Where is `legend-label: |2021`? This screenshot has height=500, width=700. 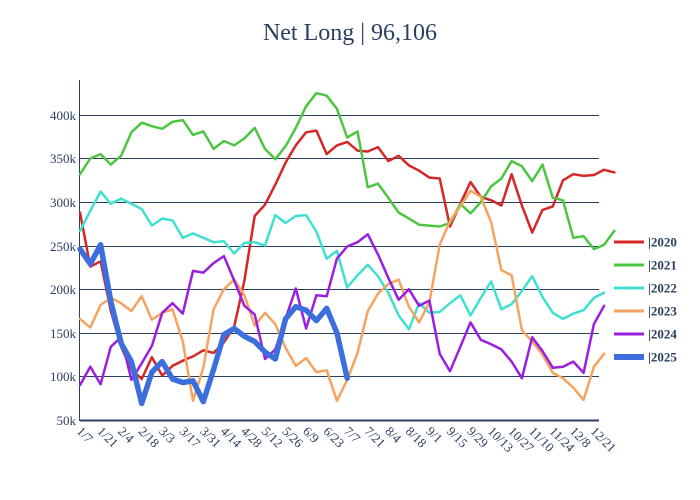 legend-label: |2021 is located at coordinates (662, 265).